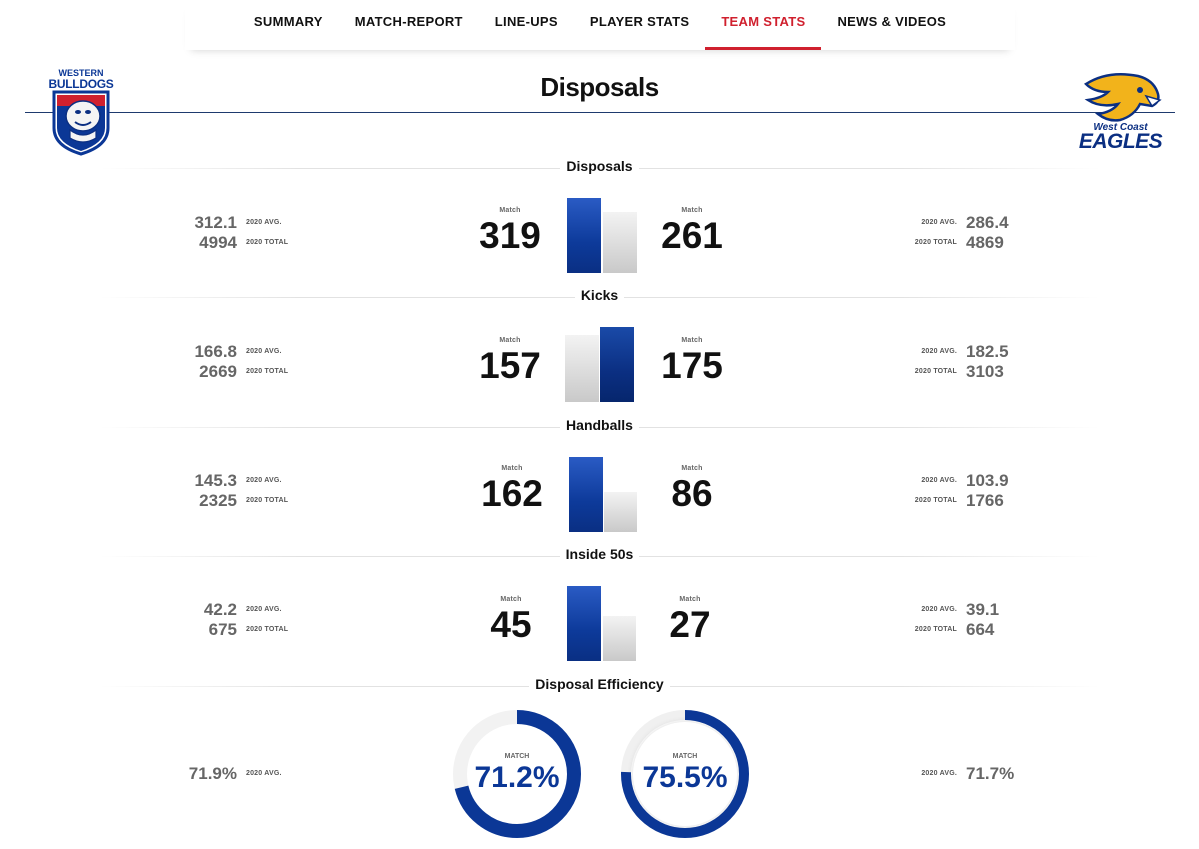  I want to click on home-team-logo: WESTERN BULLDOGS, so click(81, 112).